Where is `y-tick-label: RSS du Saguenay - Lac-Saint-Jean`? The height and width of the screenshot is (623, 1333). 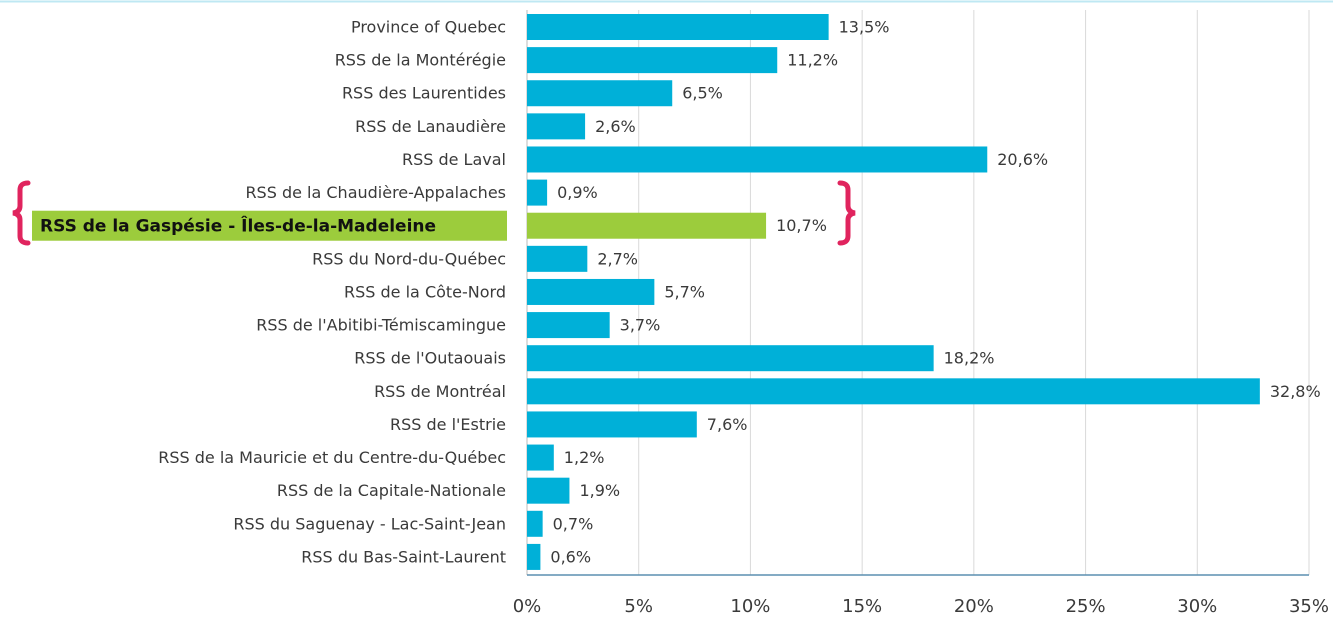
y-tick-label: RSS du Saguenay - Lac-Saint-Jean is located at coordinates (369, 523).